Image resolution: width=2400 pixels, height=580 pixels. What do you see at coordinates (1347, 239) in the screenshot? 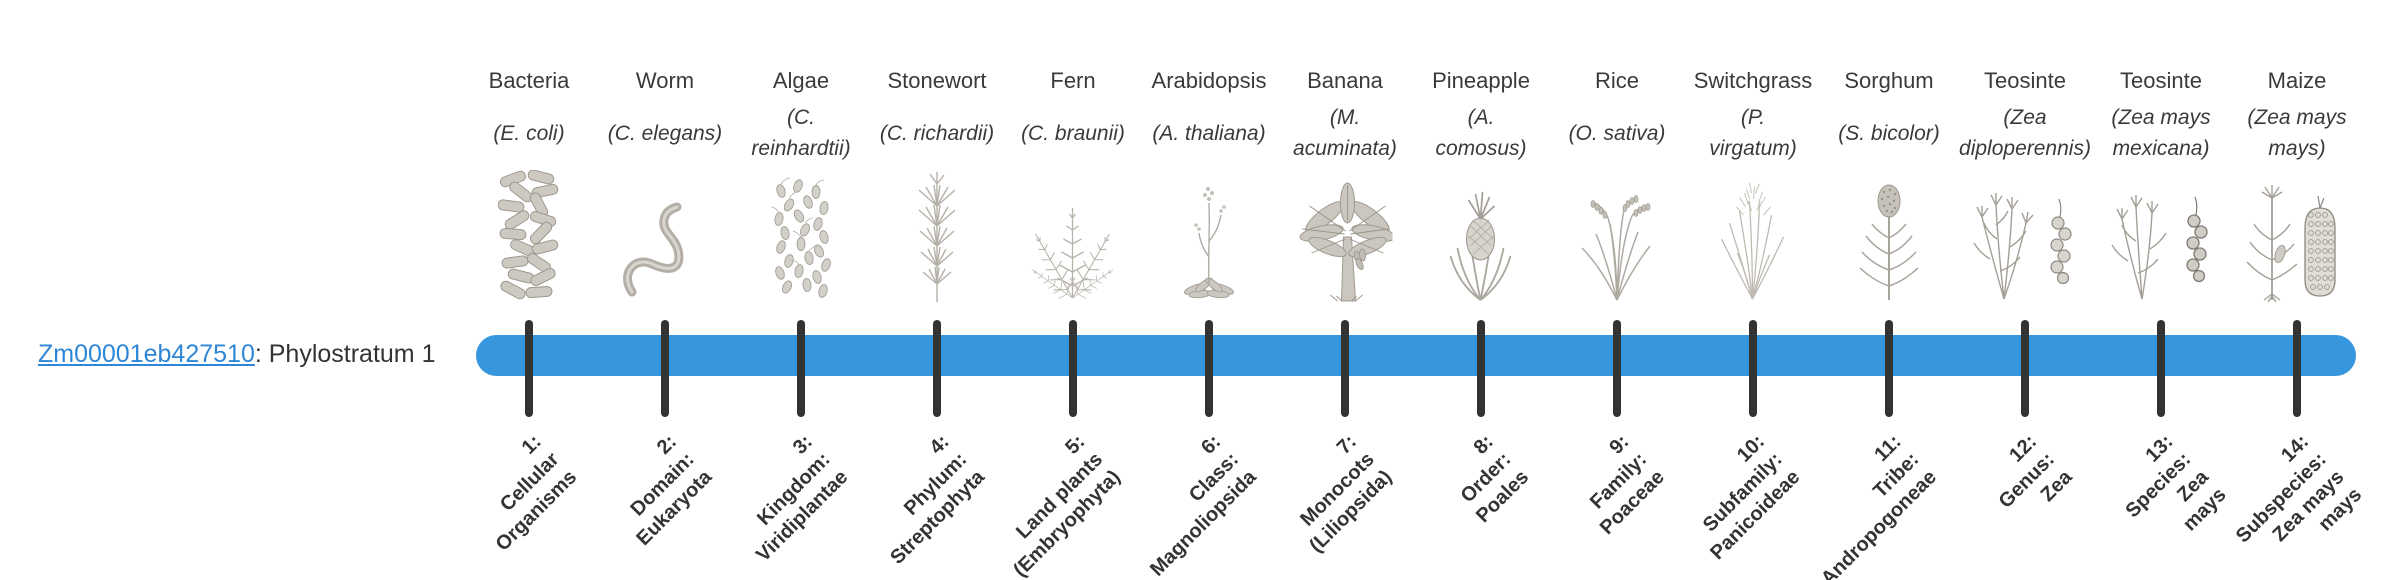
I see `banana-image` at bounding box center [1347, 239].